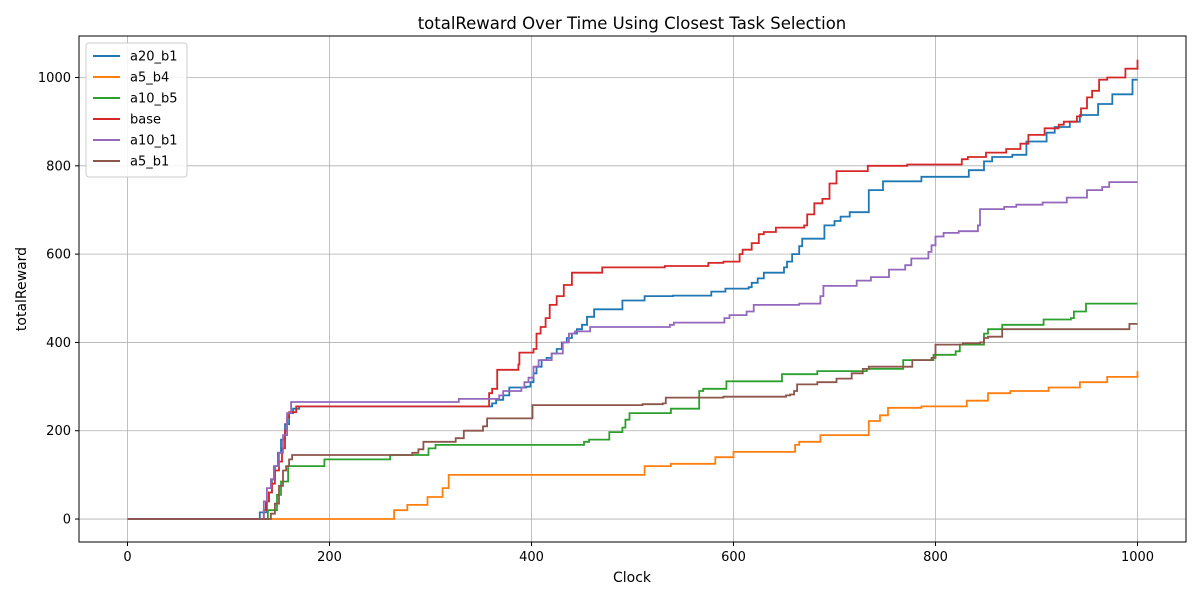 The height and width of the screenshot is (600, 1200). What do you see at coordinates (632, 578) in the screenshot?
I see `x-axis-label: Clock` at bounding box center [632, 578].